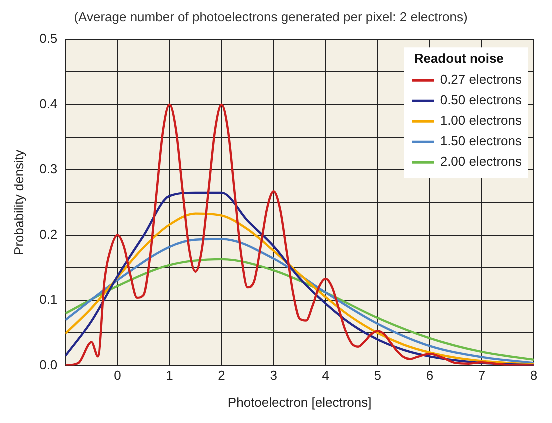 This screenshot has height=423, width=552. Describe the element at coordinates (326, 376) in the screenshot. I see `x-tick-label: 4` at that location.